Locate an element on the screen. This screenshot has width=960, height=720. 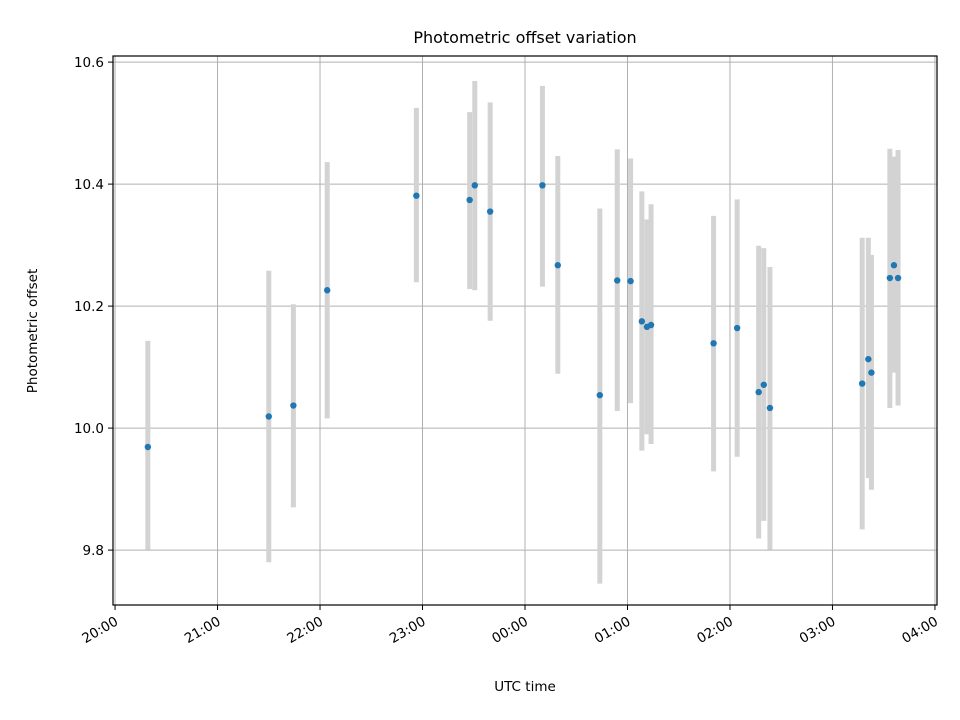
y-tick-label: 9.8 is located at coordinates (93, 551).